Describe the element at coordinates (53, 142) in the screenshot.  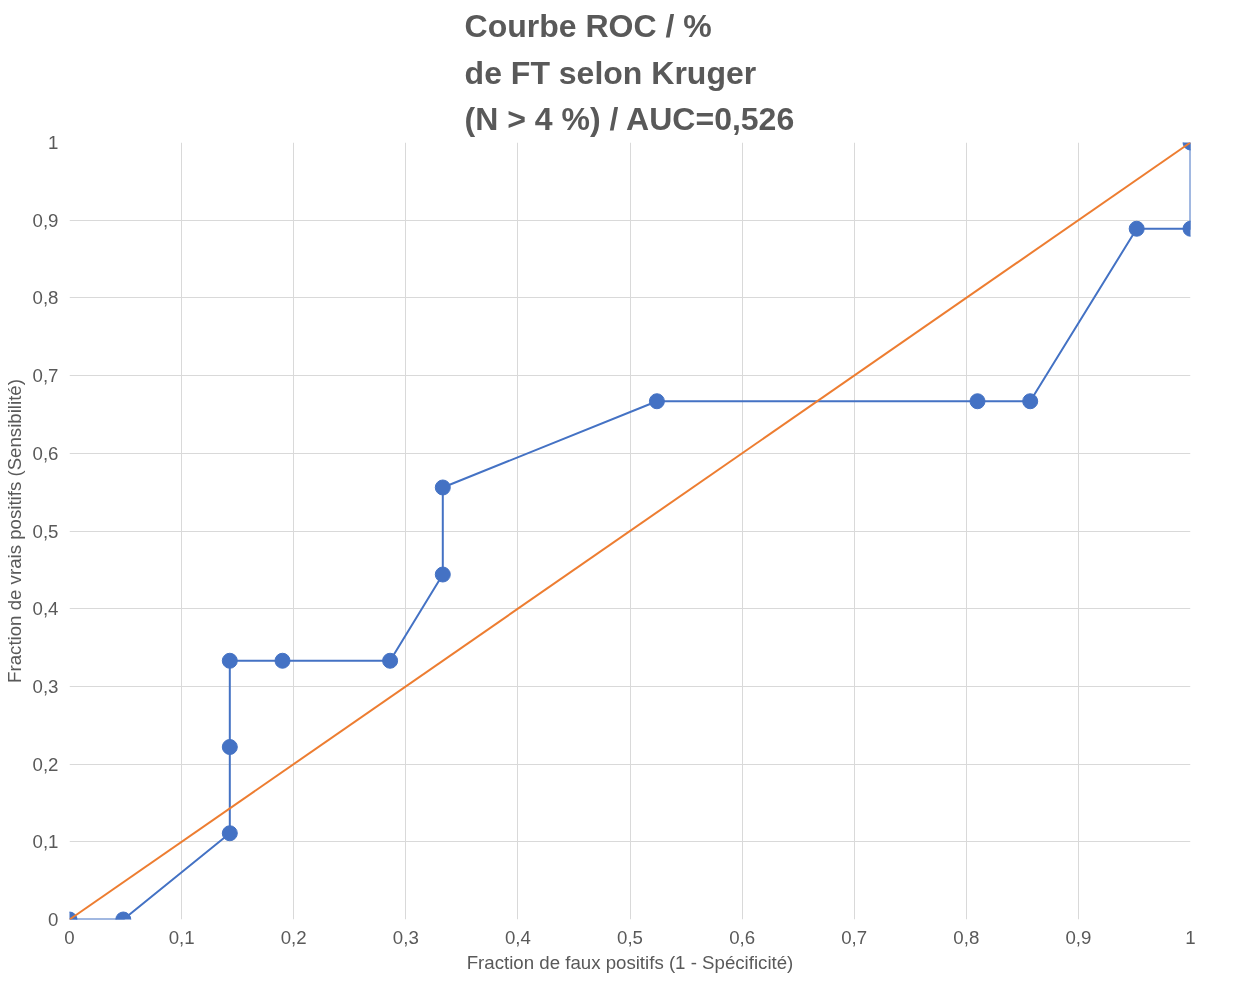
I see `y-tick-label: 1` at that location.